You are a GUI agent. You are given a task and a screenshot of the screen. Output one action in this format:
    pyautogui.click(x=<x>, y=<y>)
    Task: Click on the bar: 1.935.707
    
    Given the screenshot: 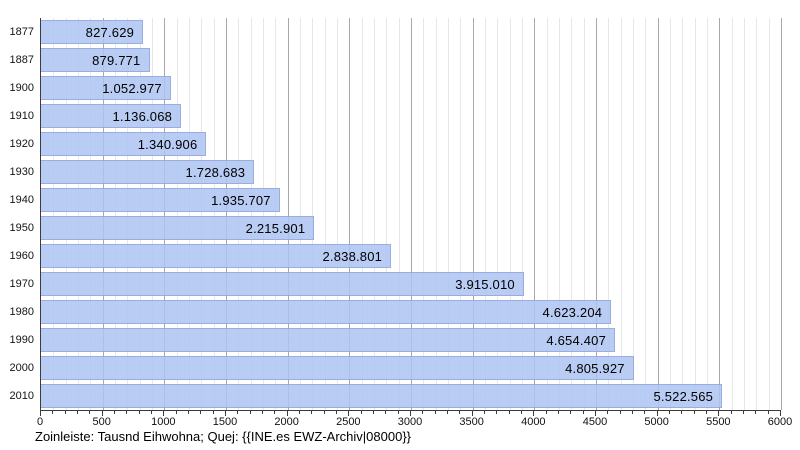 What is the action you would take?
    pyautogui.click(x=160, y=200)
    